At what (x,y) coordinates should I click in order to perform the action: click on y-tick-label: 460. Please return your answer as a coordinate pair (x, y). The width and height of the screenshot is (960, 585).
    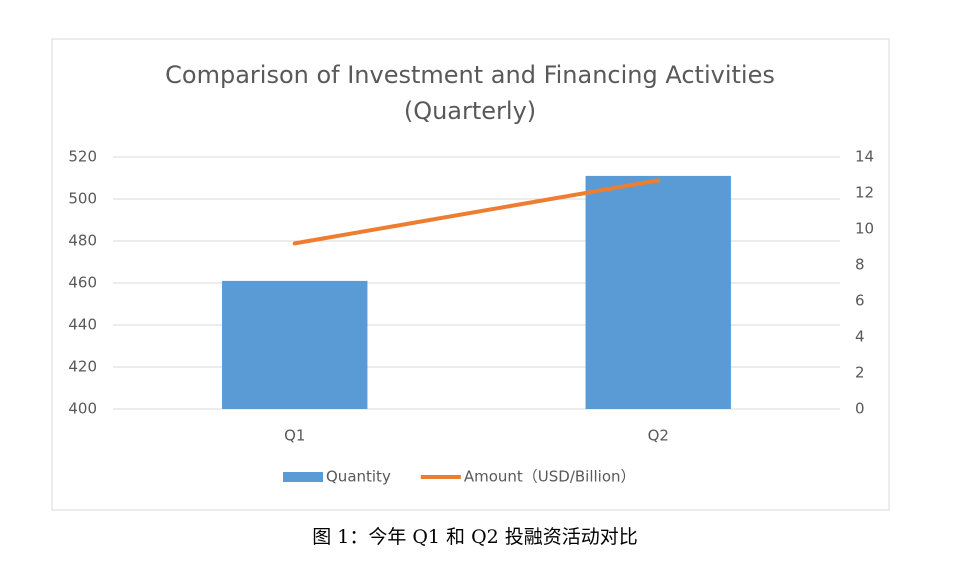
    Looking at the image, I should click on (82, 283).